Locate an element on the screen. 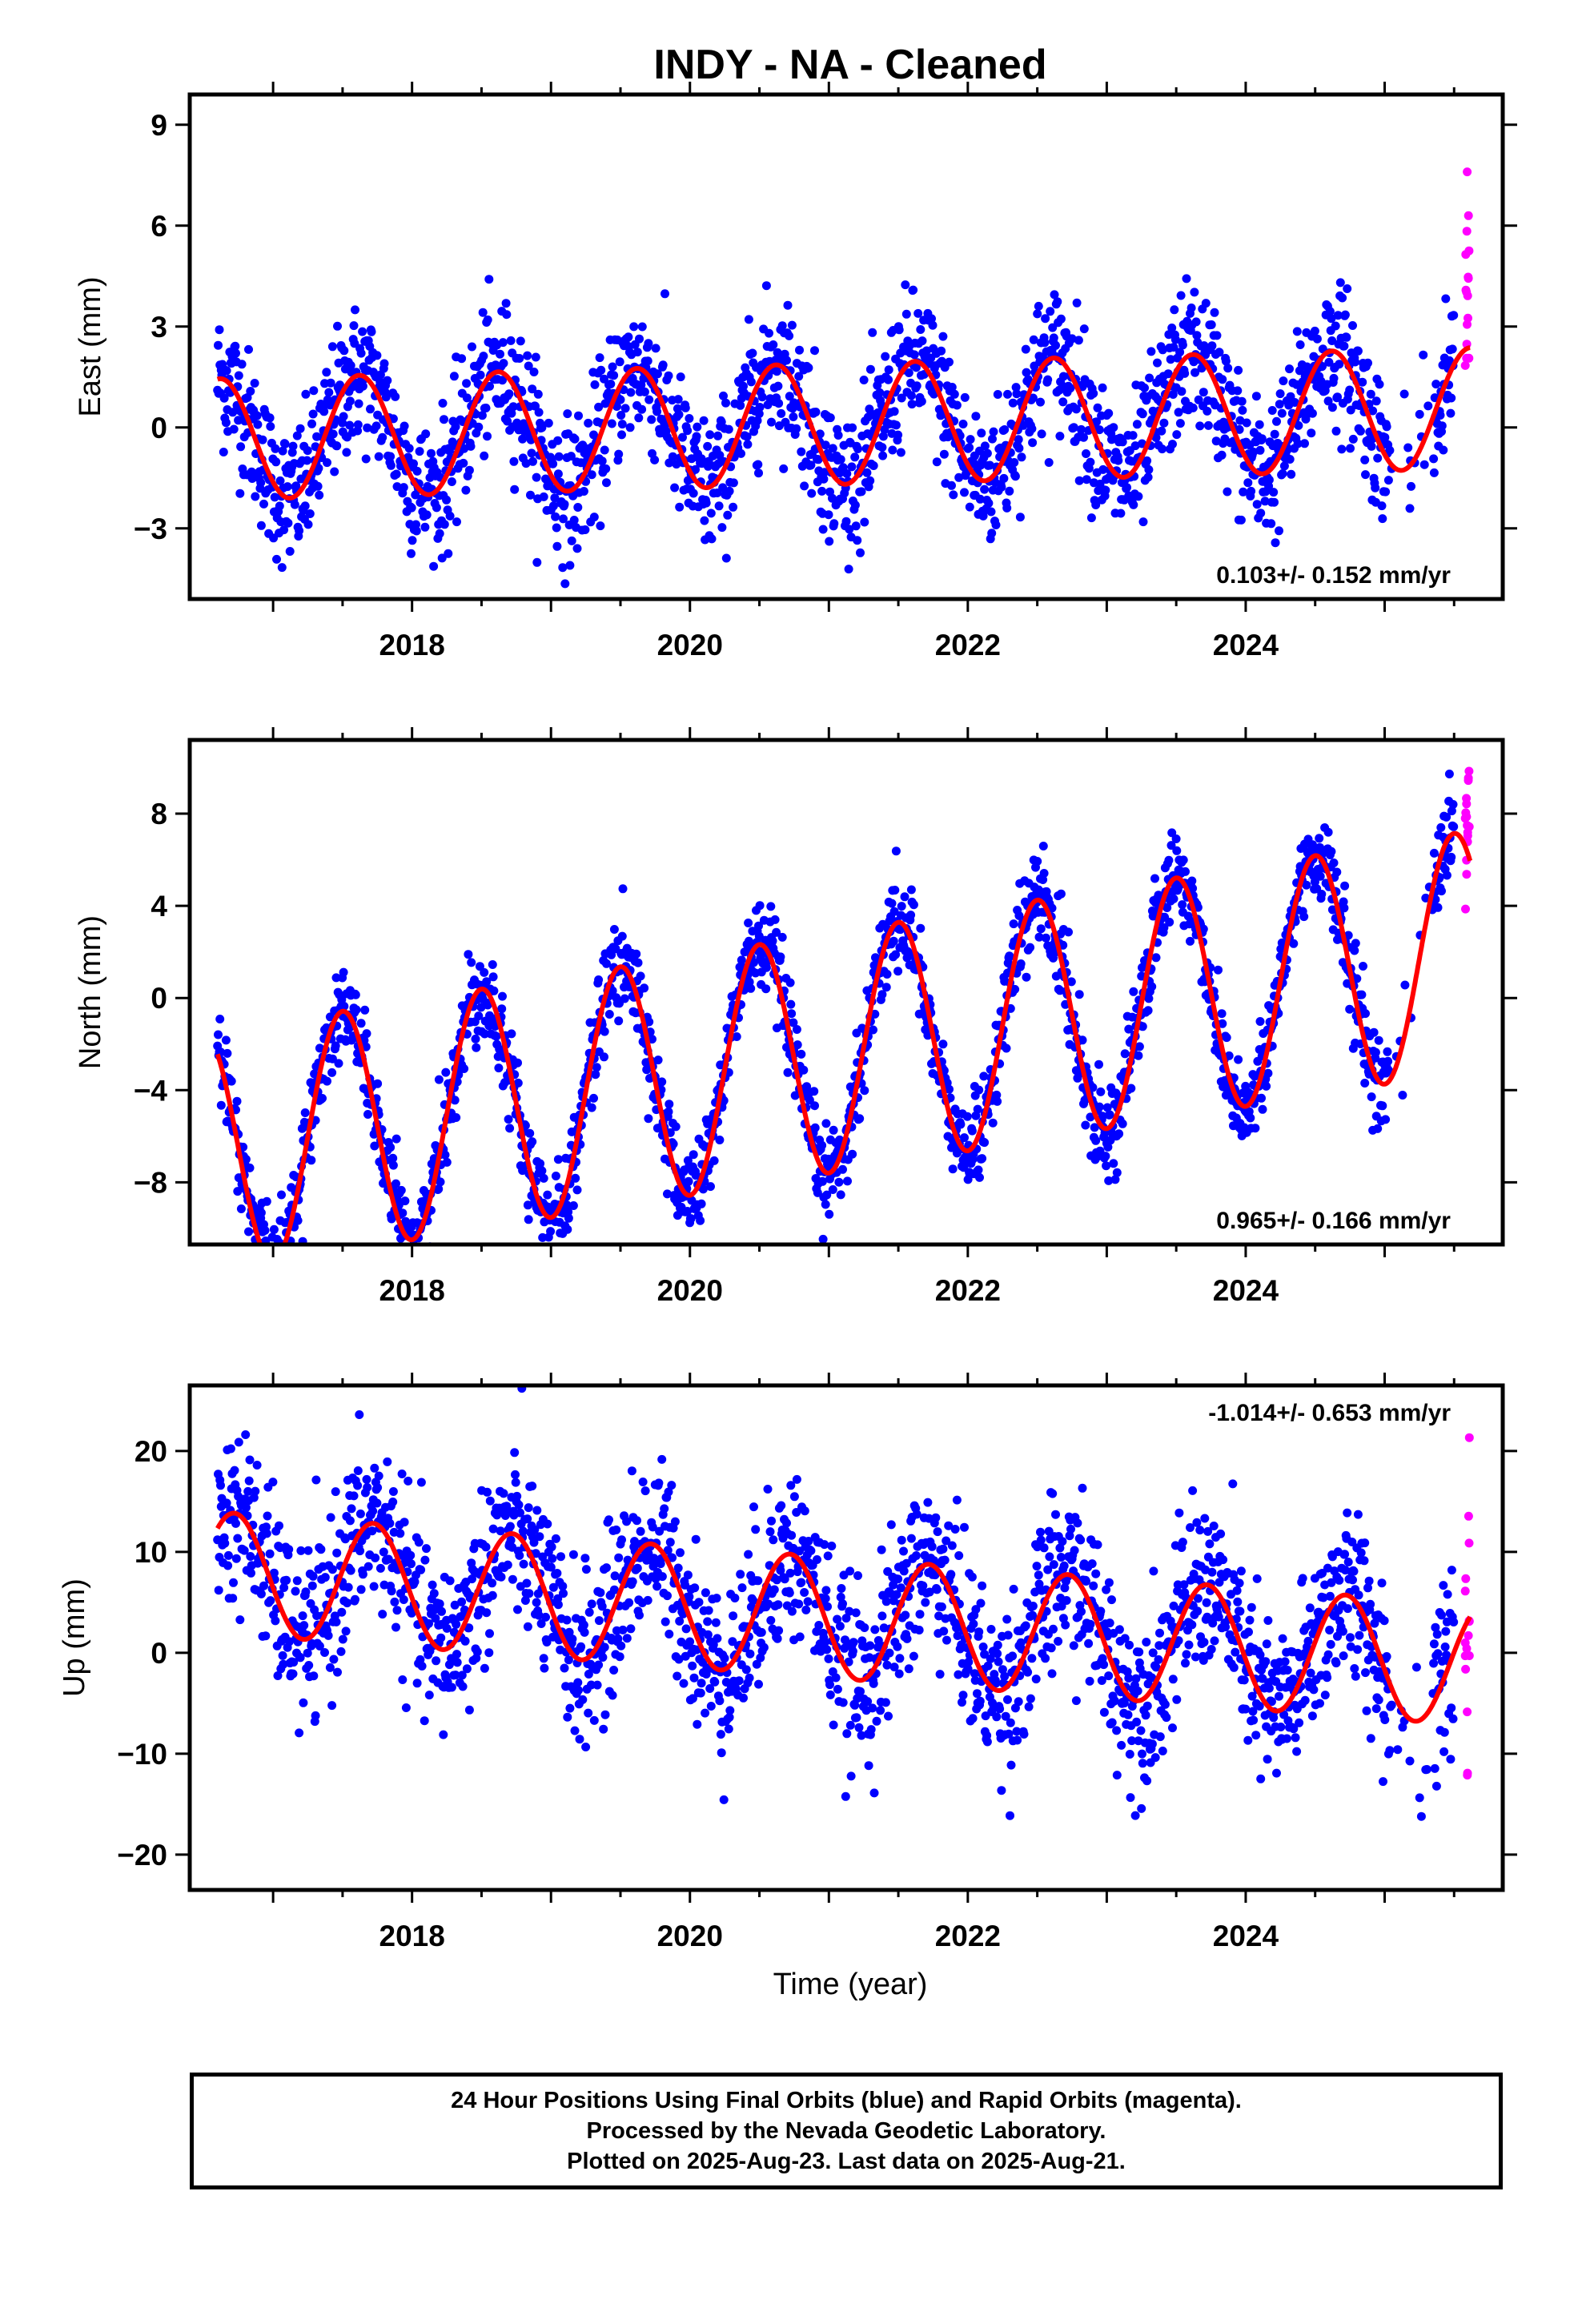  x-tick-label: 2018 is located at coordinates (412, 645).